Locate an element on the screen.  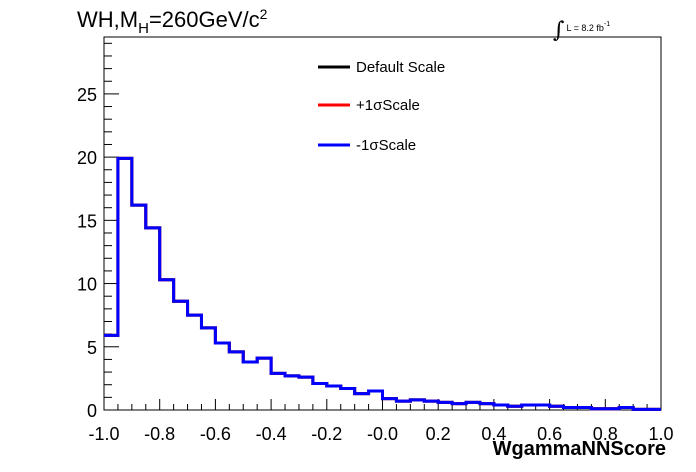
luminosity-unit-superscript: -1 is located at coordinates (607, 24).